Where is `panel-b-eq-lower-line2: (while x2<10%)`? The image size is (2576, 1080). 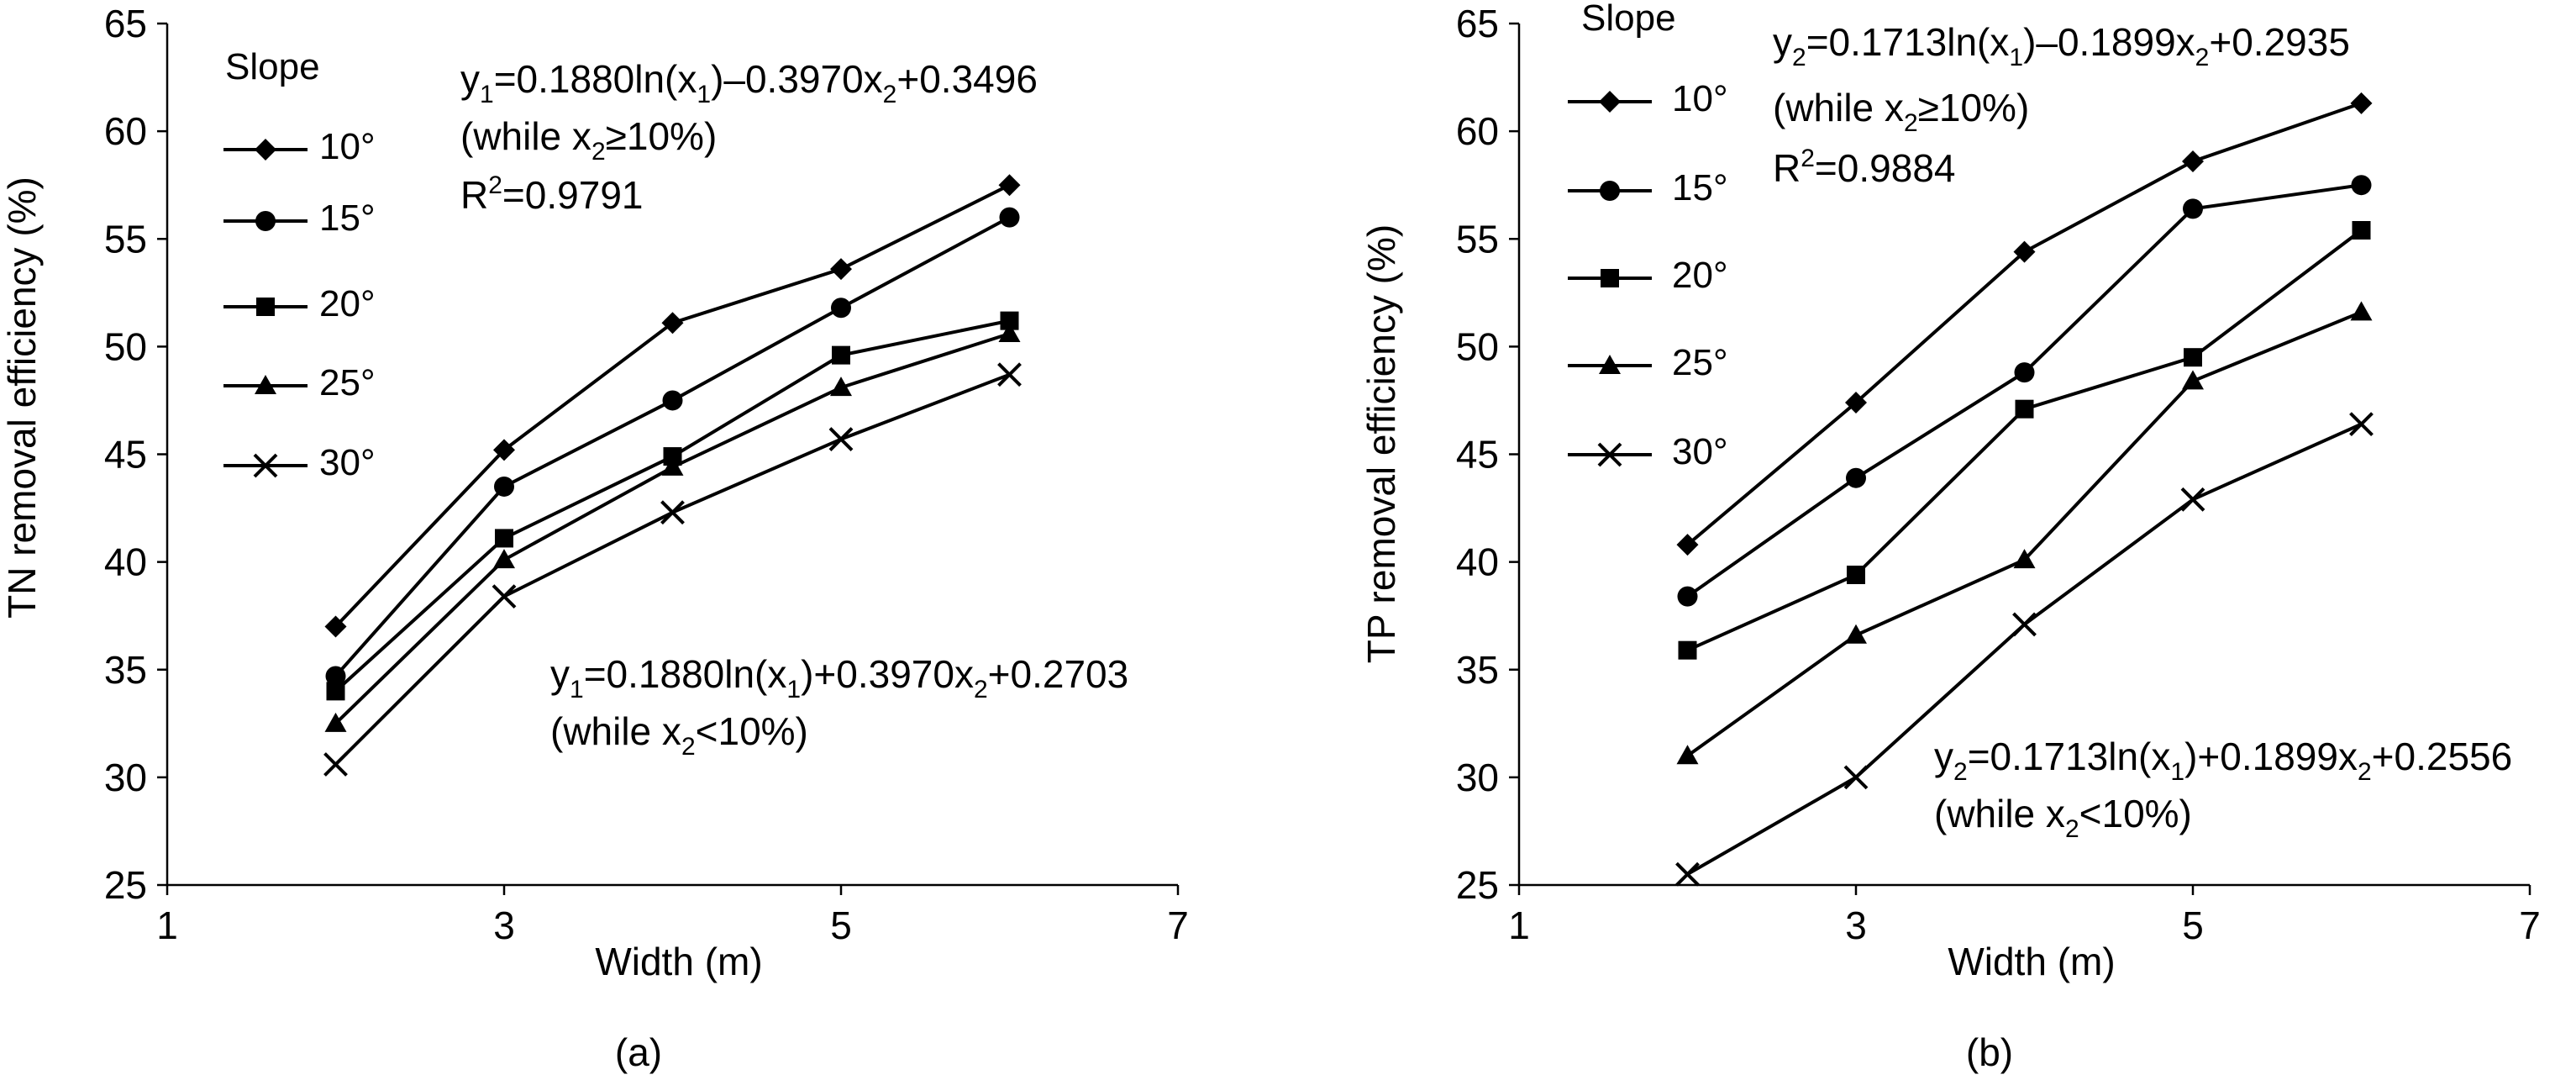
panel-b-eq-lower-line2: (while x2<10%) is located at coordinates (2063, 818).